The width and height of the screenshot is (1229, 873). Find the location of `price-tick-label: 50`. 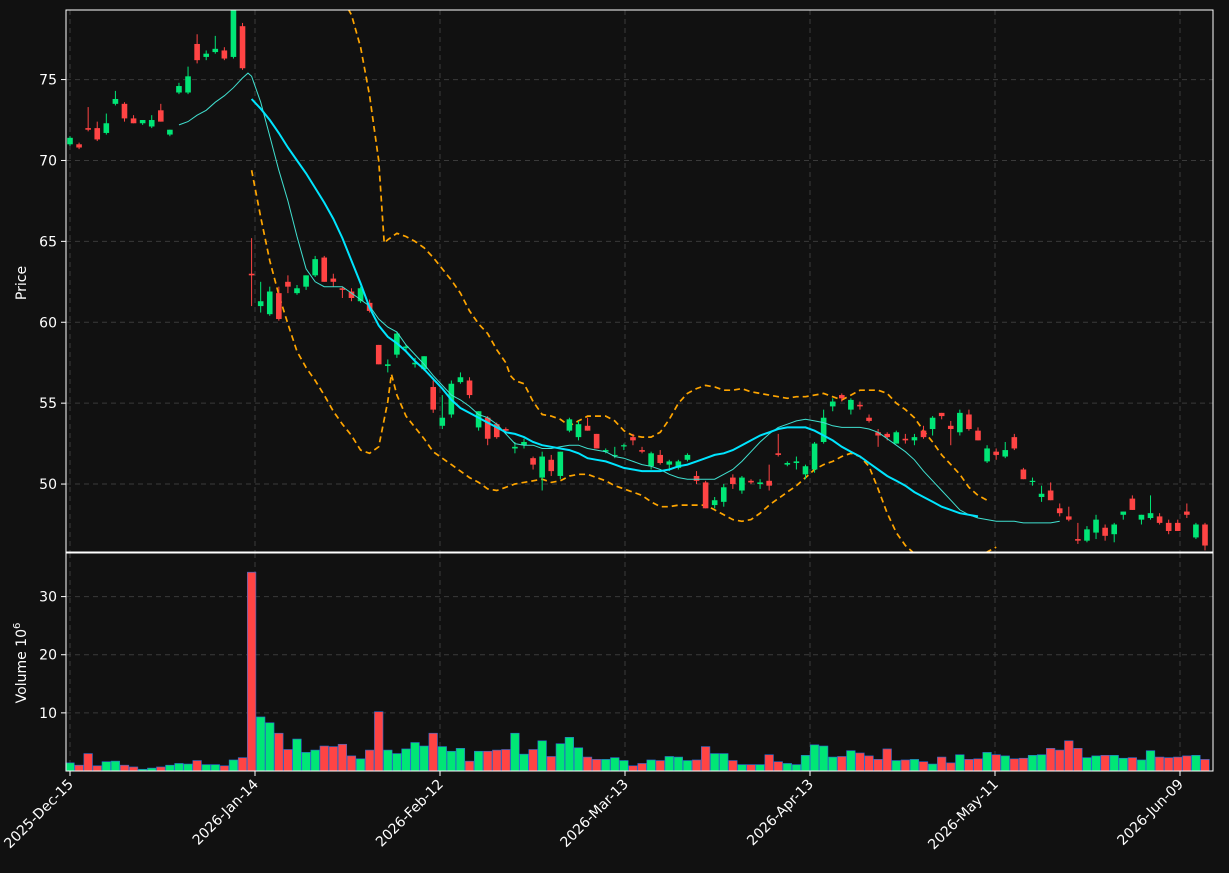

price-tick-label: 50 is located at coordinates (48, 485).